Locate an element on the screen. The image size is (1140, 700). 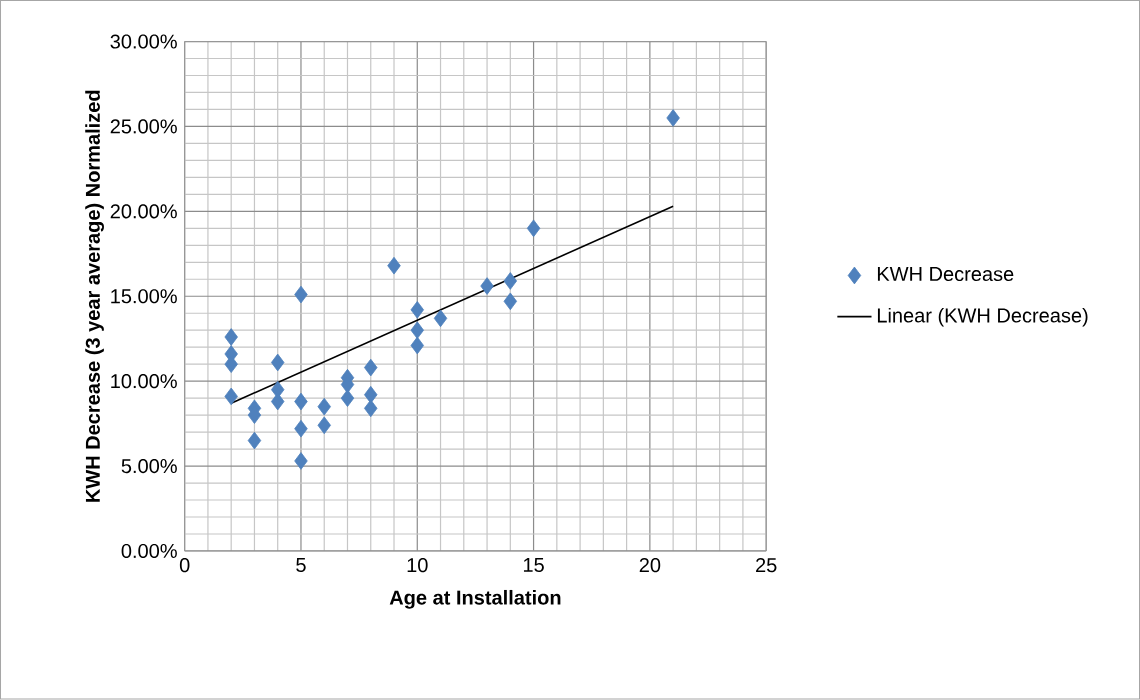
y-tick-label: 0.00% is located at coordinates (149, 551).